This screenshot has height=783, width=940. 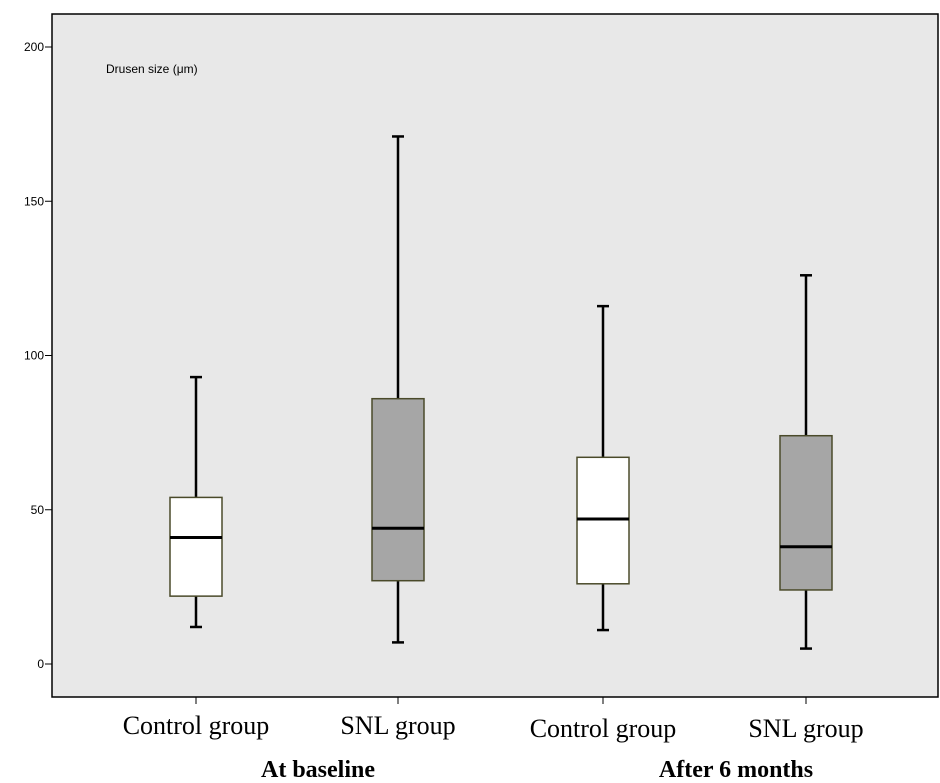 I want to click on y-tick-label: 100, so click(x=34, y=356).